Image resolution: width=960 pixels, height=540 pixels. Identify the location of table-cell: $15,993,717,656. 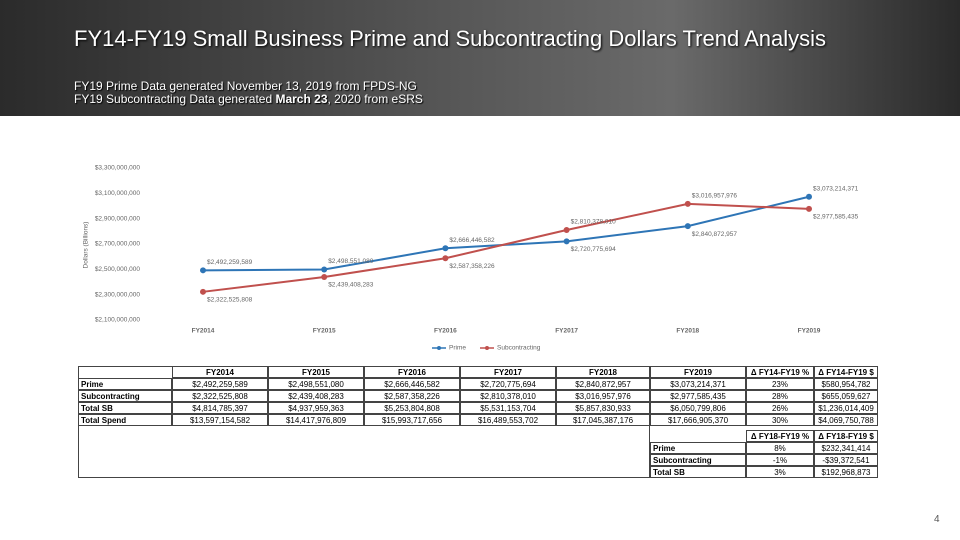
(412, 420).